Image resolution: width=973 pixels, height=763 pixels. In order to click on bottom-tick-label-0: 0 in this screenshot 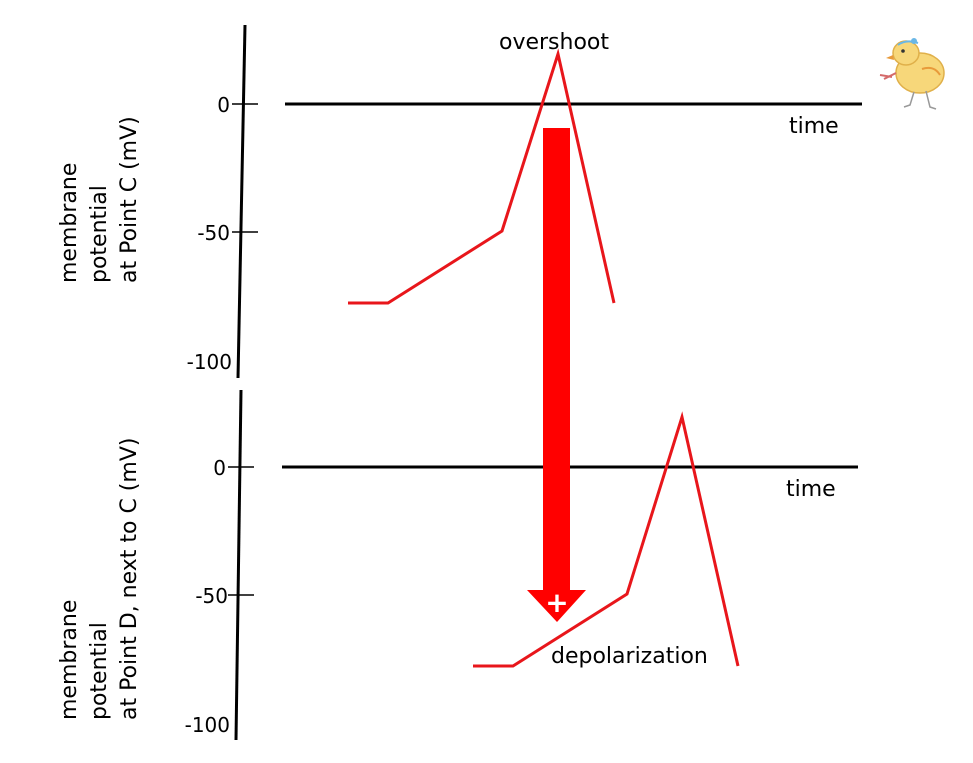, I will do `click(219, 468)`.